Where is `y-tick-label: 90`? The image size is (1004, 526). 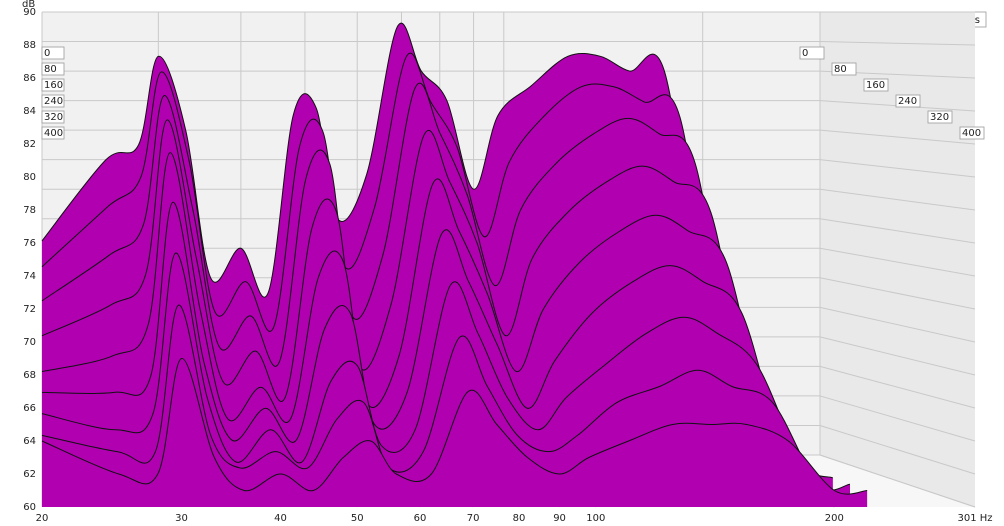 y-tick-label: 90 is located at coordinates (29, 12).